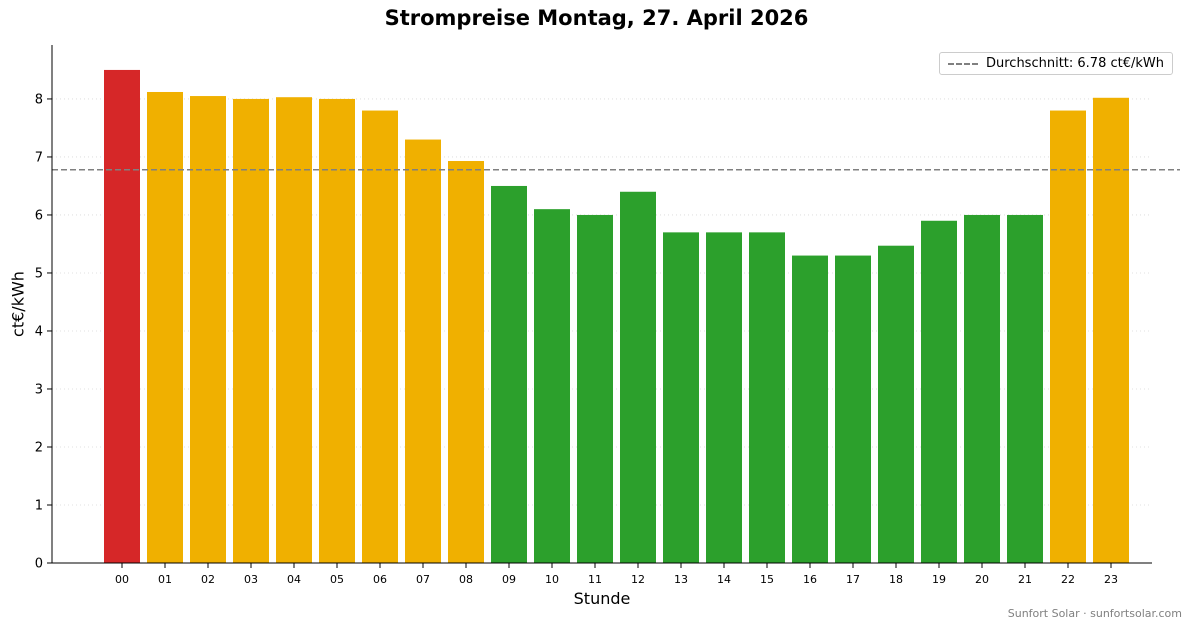  Describe the element at coordinates (810, 579) in the screenshot. I see `x-tick-label: 16` at that location.